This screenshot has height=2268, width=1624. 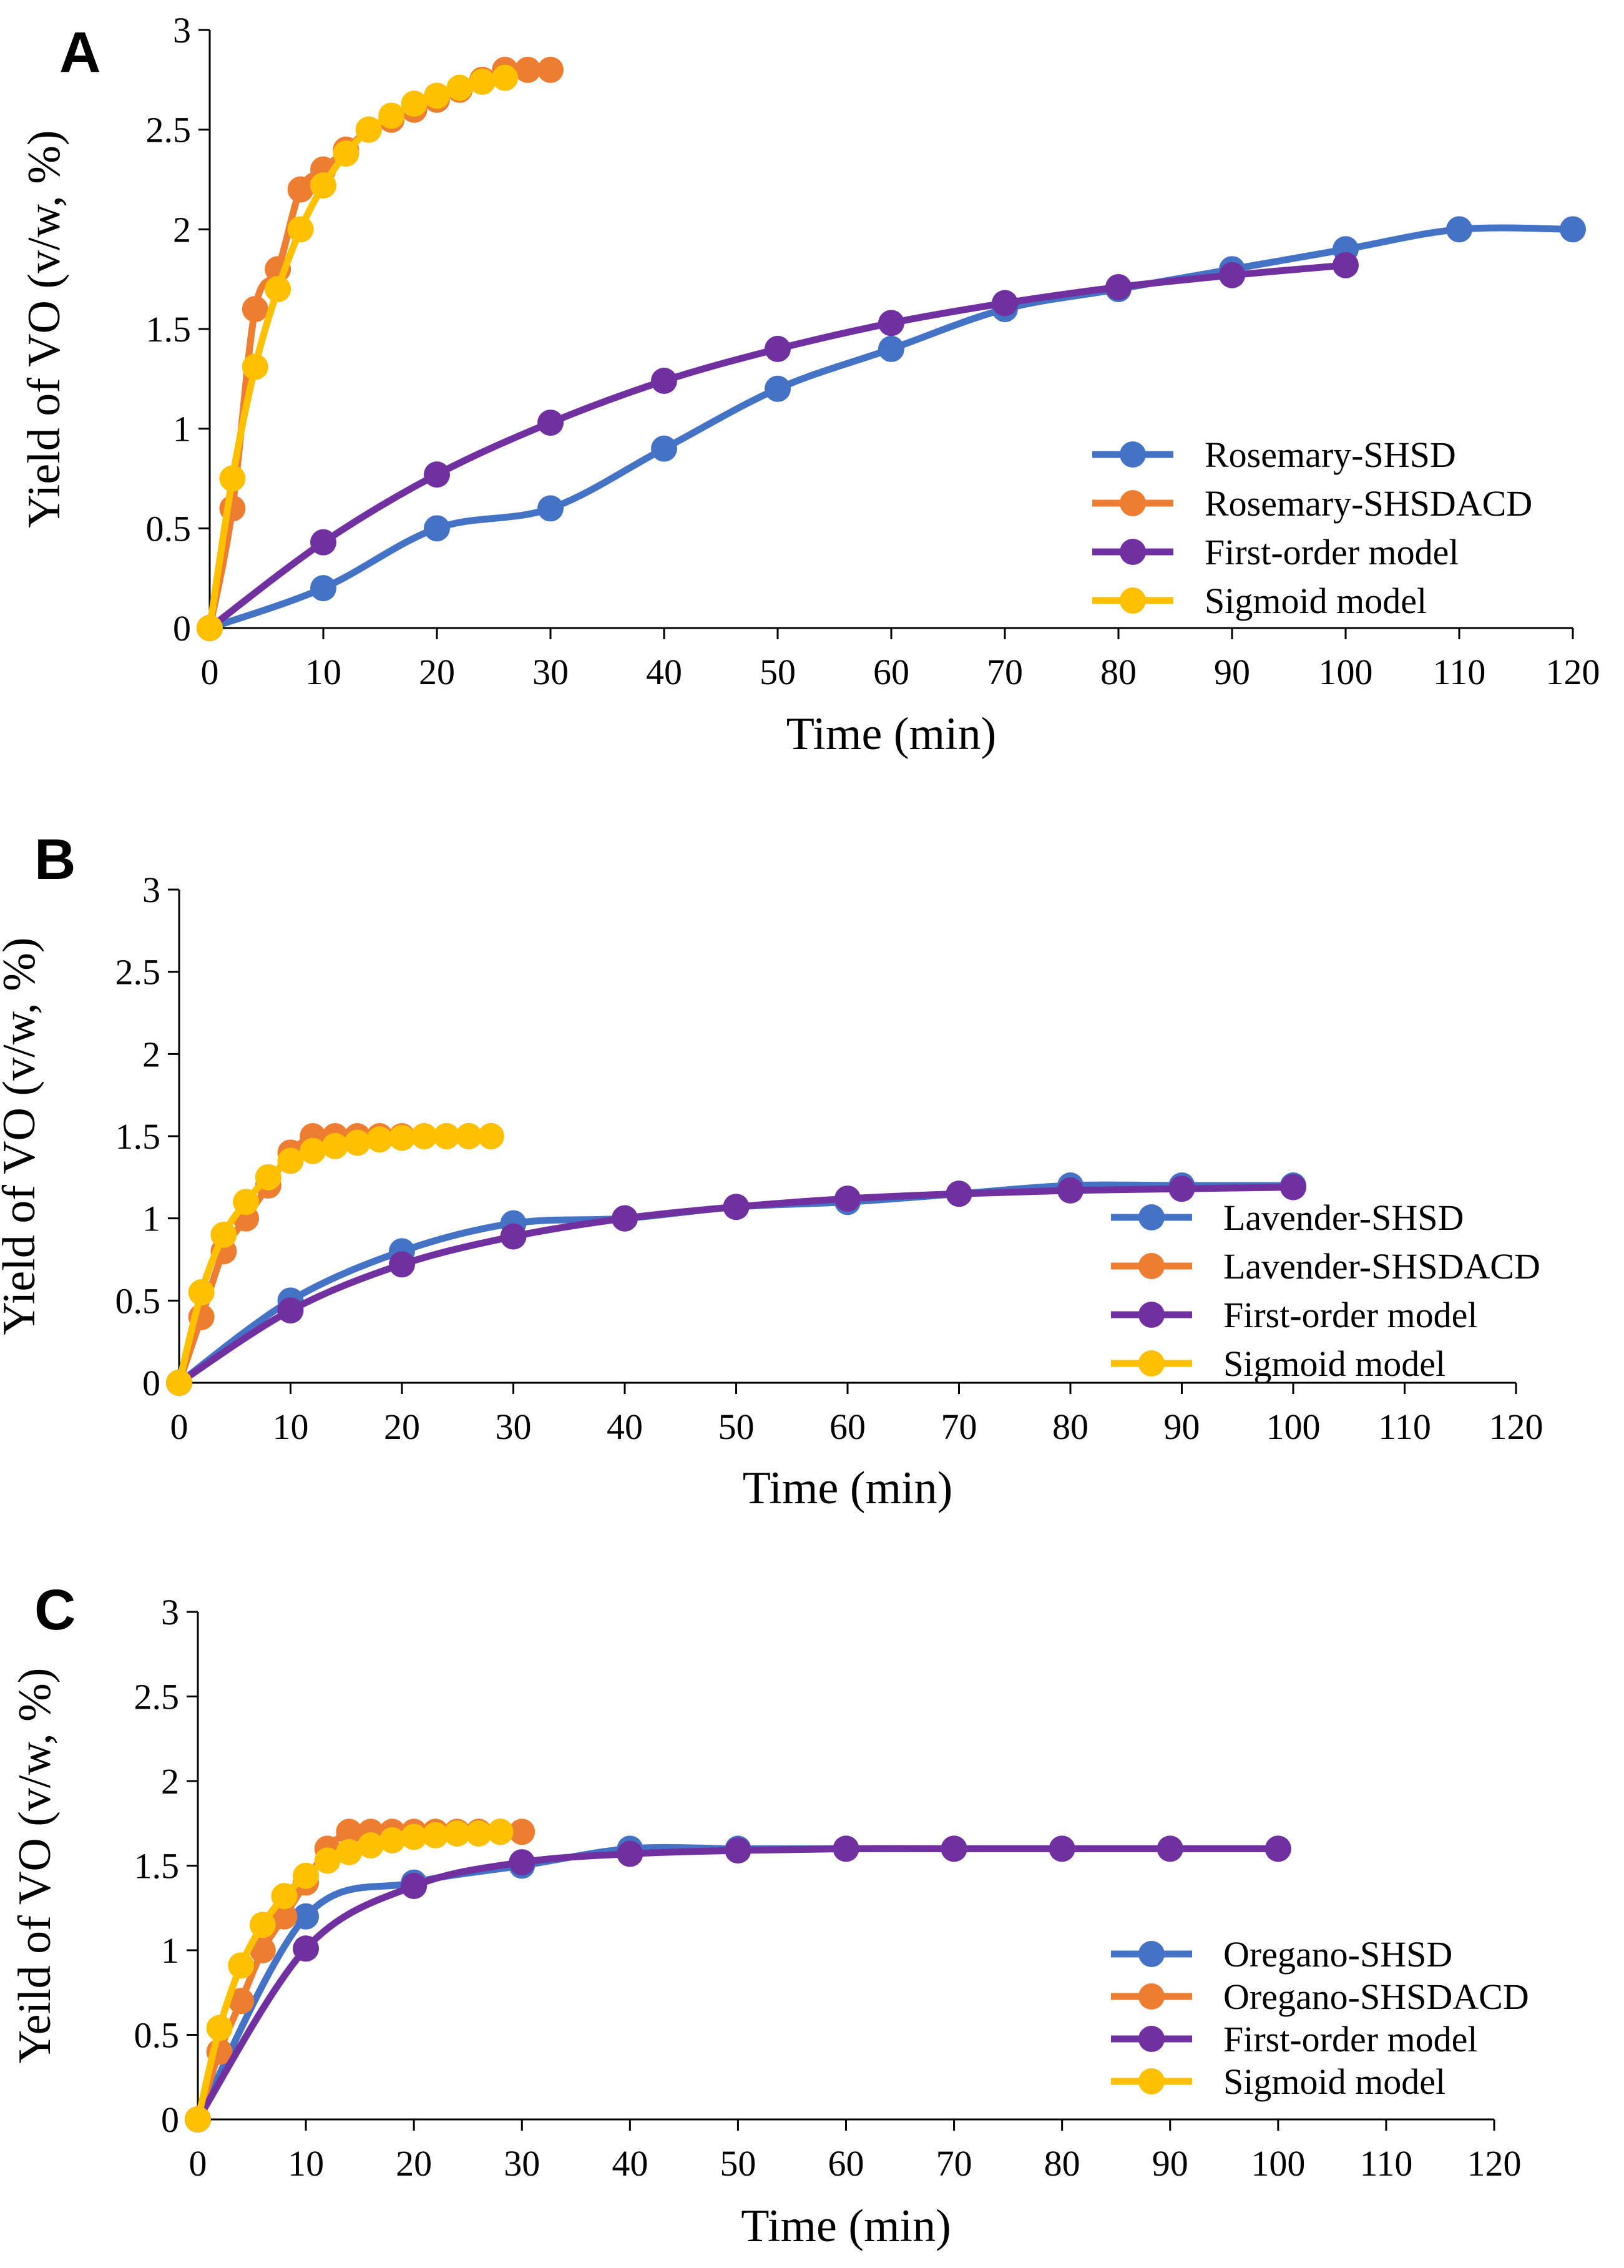 I want to click on legend-label: Rosemary-SHSDACD, so click(x=1368, y=503).